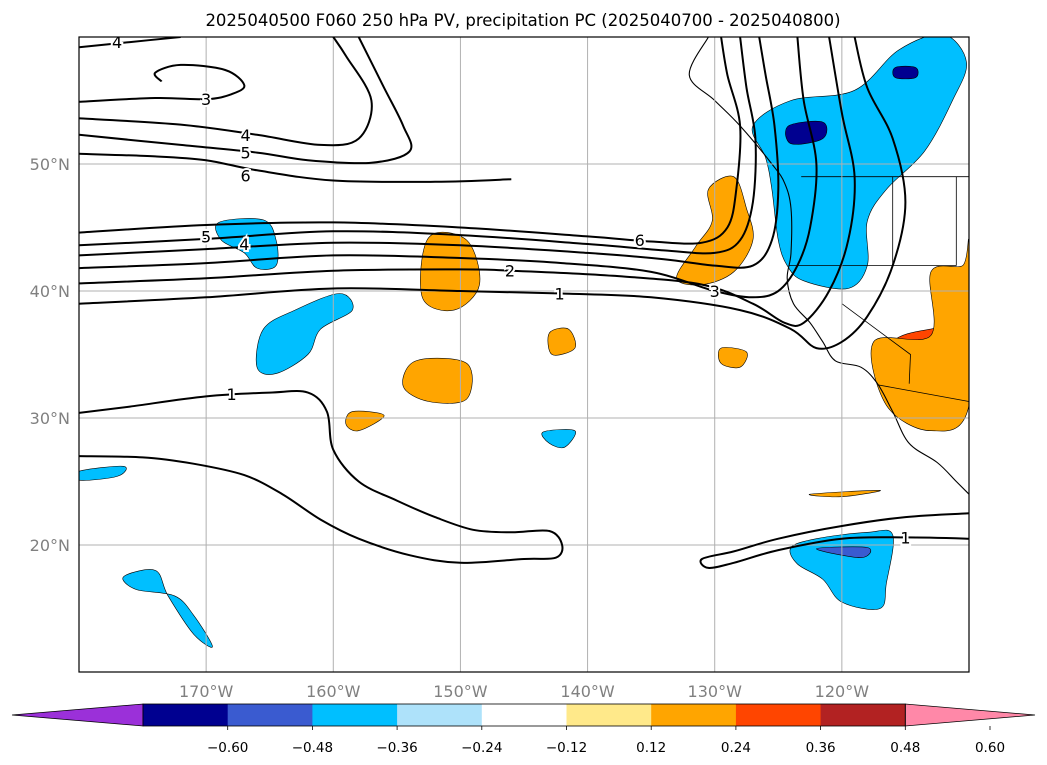 The image size is (1047, 765). What do you see at coordinates (587, 691) in the screenshot?
I see `x-tick-label: 140°W` at bounding box center [587, 691].